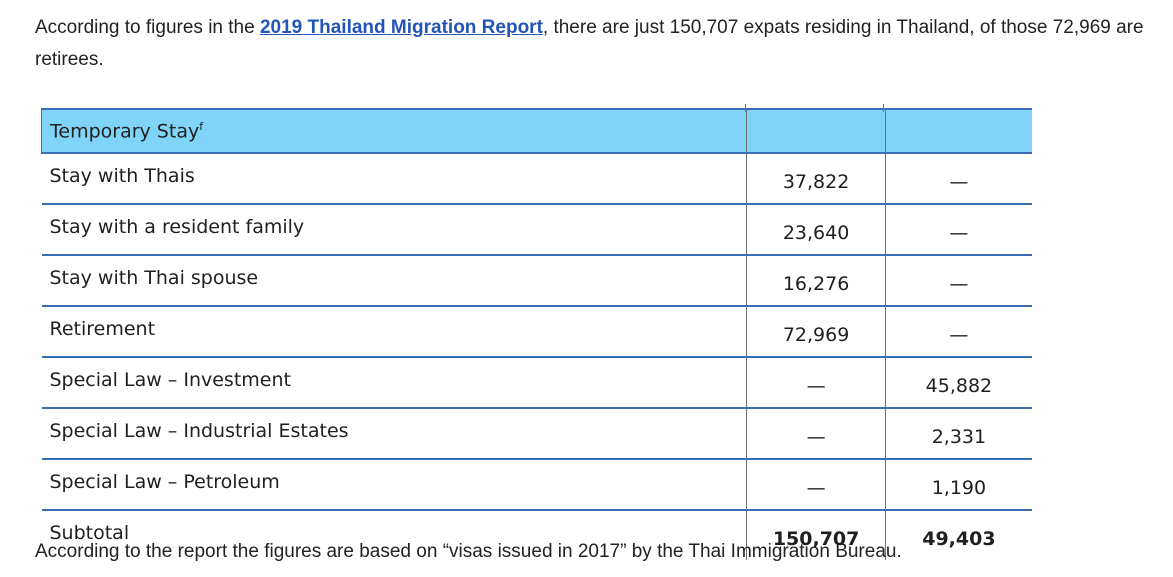 The width and height of the screenshot is (1173, 577). I want to click on subtotal-value-1: 150,707, so click(816, 535).